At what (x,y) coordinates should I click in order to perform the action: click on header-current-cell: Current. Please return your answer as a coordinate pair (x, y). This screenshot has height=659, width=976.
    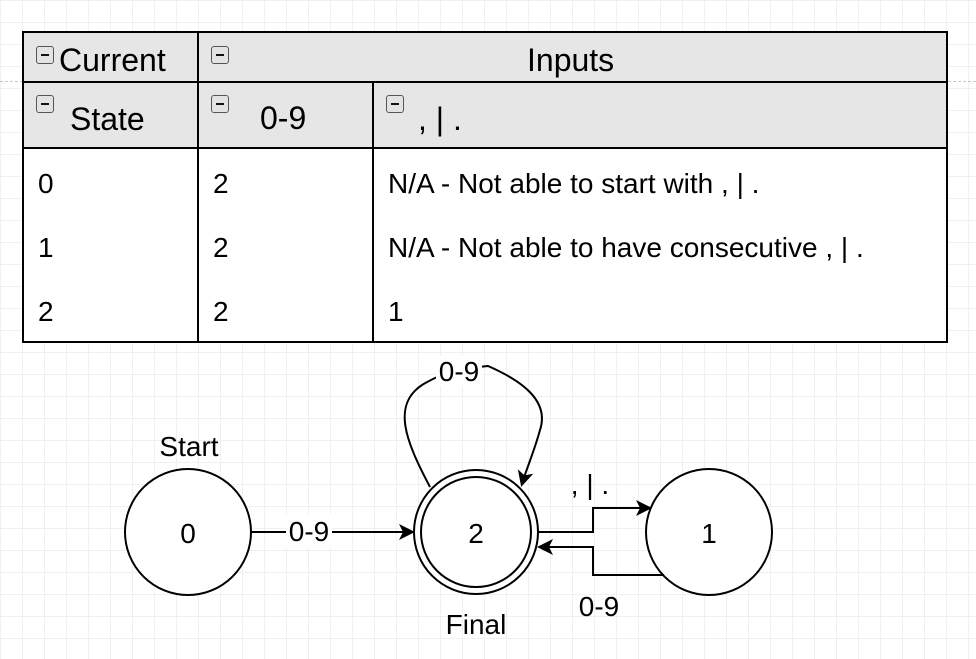
    Looking at the image, I should click on (111, 58).